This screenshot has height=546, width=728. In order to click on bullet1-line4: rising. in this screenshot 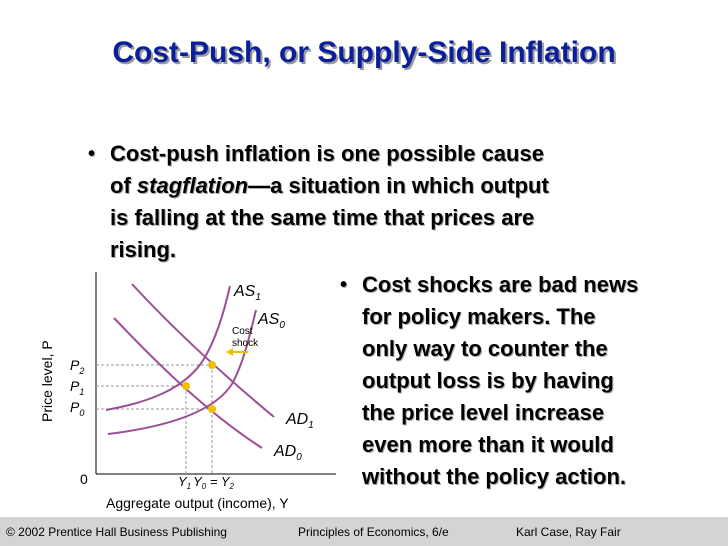, I will do `click(143, 249)`.